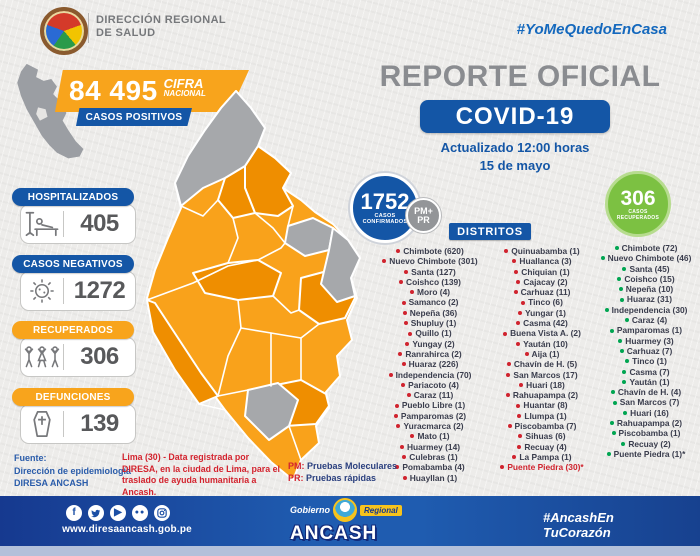 This screenshot has height=556, width=700. I want to click on district-item: Independencia (30), so click(646, 310).